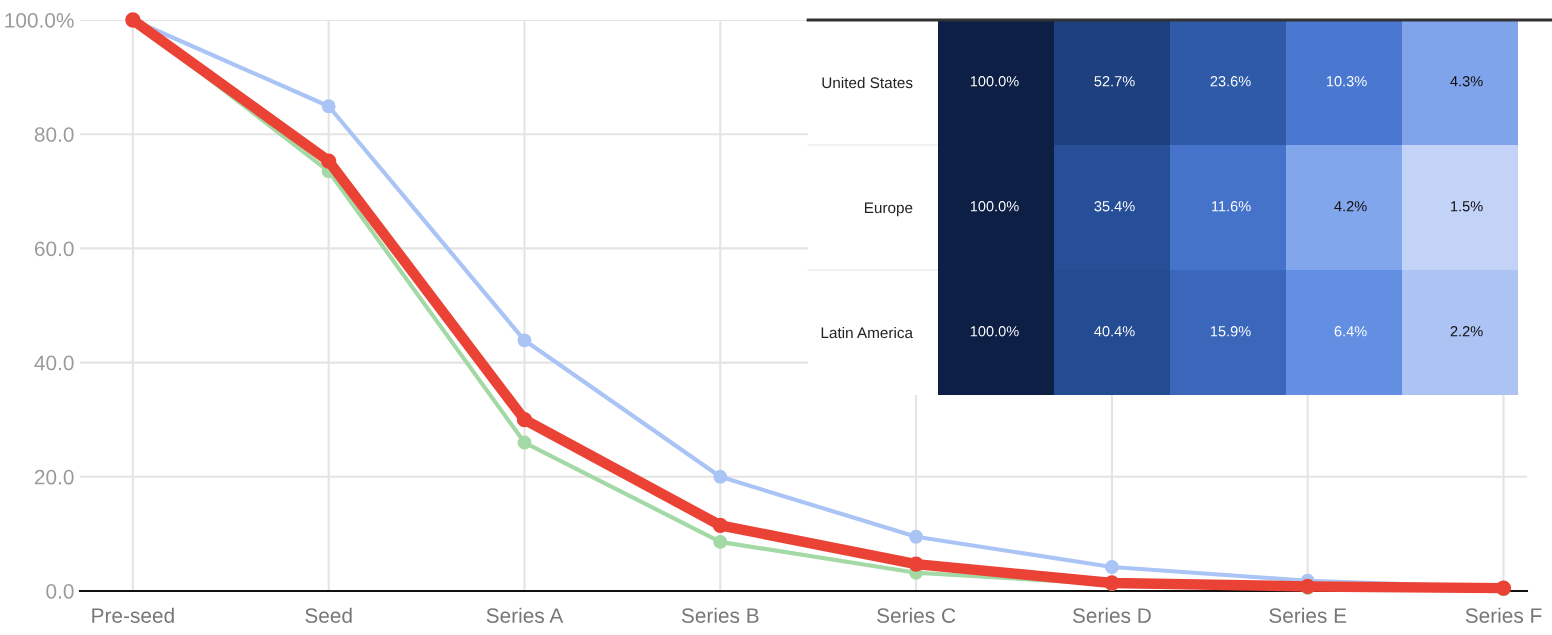  Describe the element at coordinates (1114, 331) in the screenshot. I see `data-label: 40.4%` at that location.